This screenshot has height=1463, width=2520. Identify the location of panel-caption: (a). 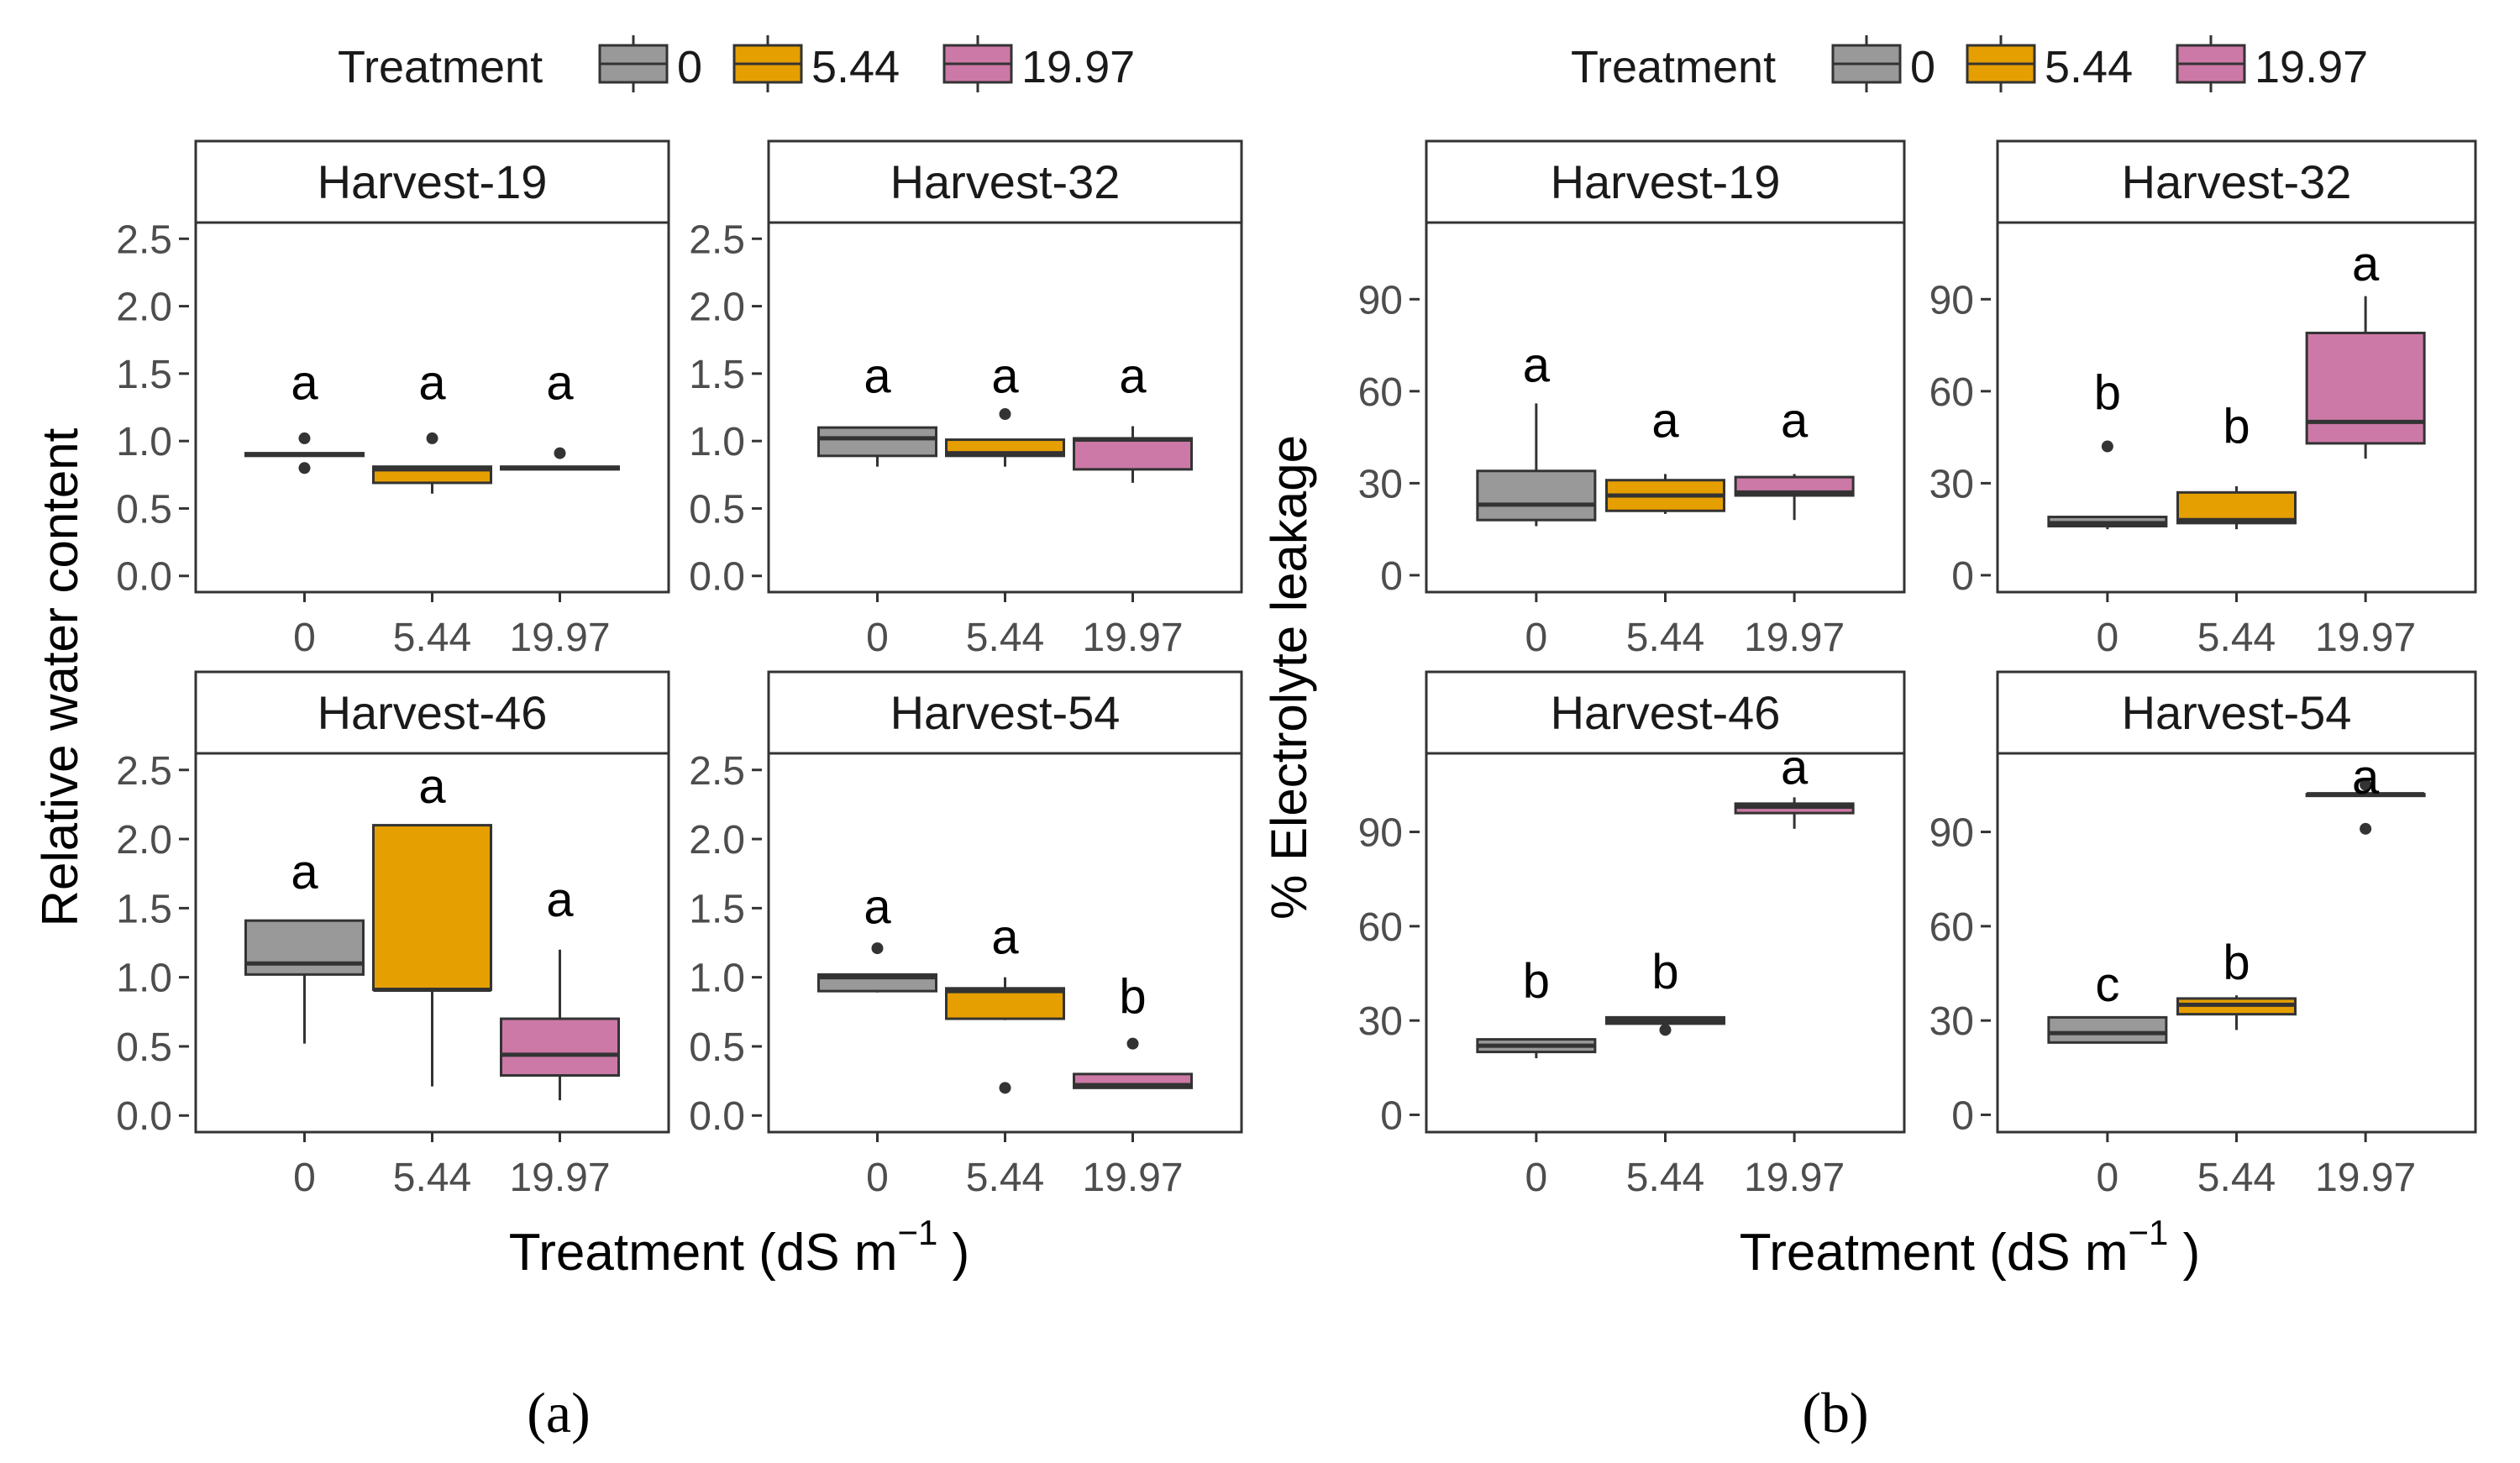
(558, 1413).